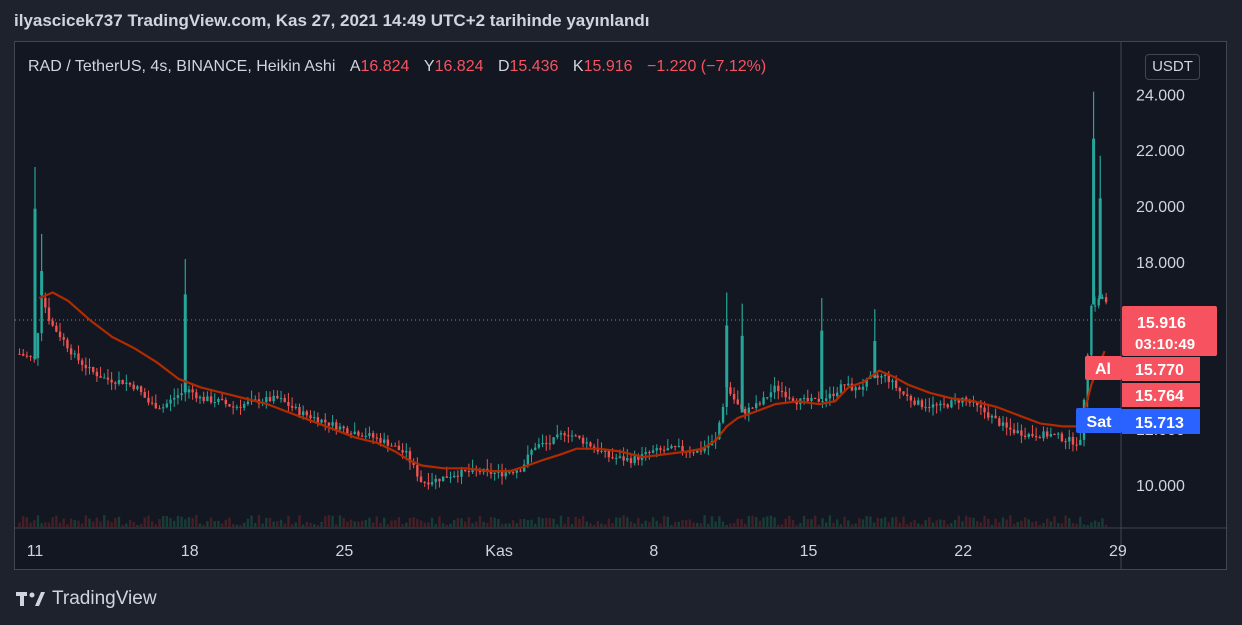  I want to click on last-price-value: 15.916, so click(1161, 323).